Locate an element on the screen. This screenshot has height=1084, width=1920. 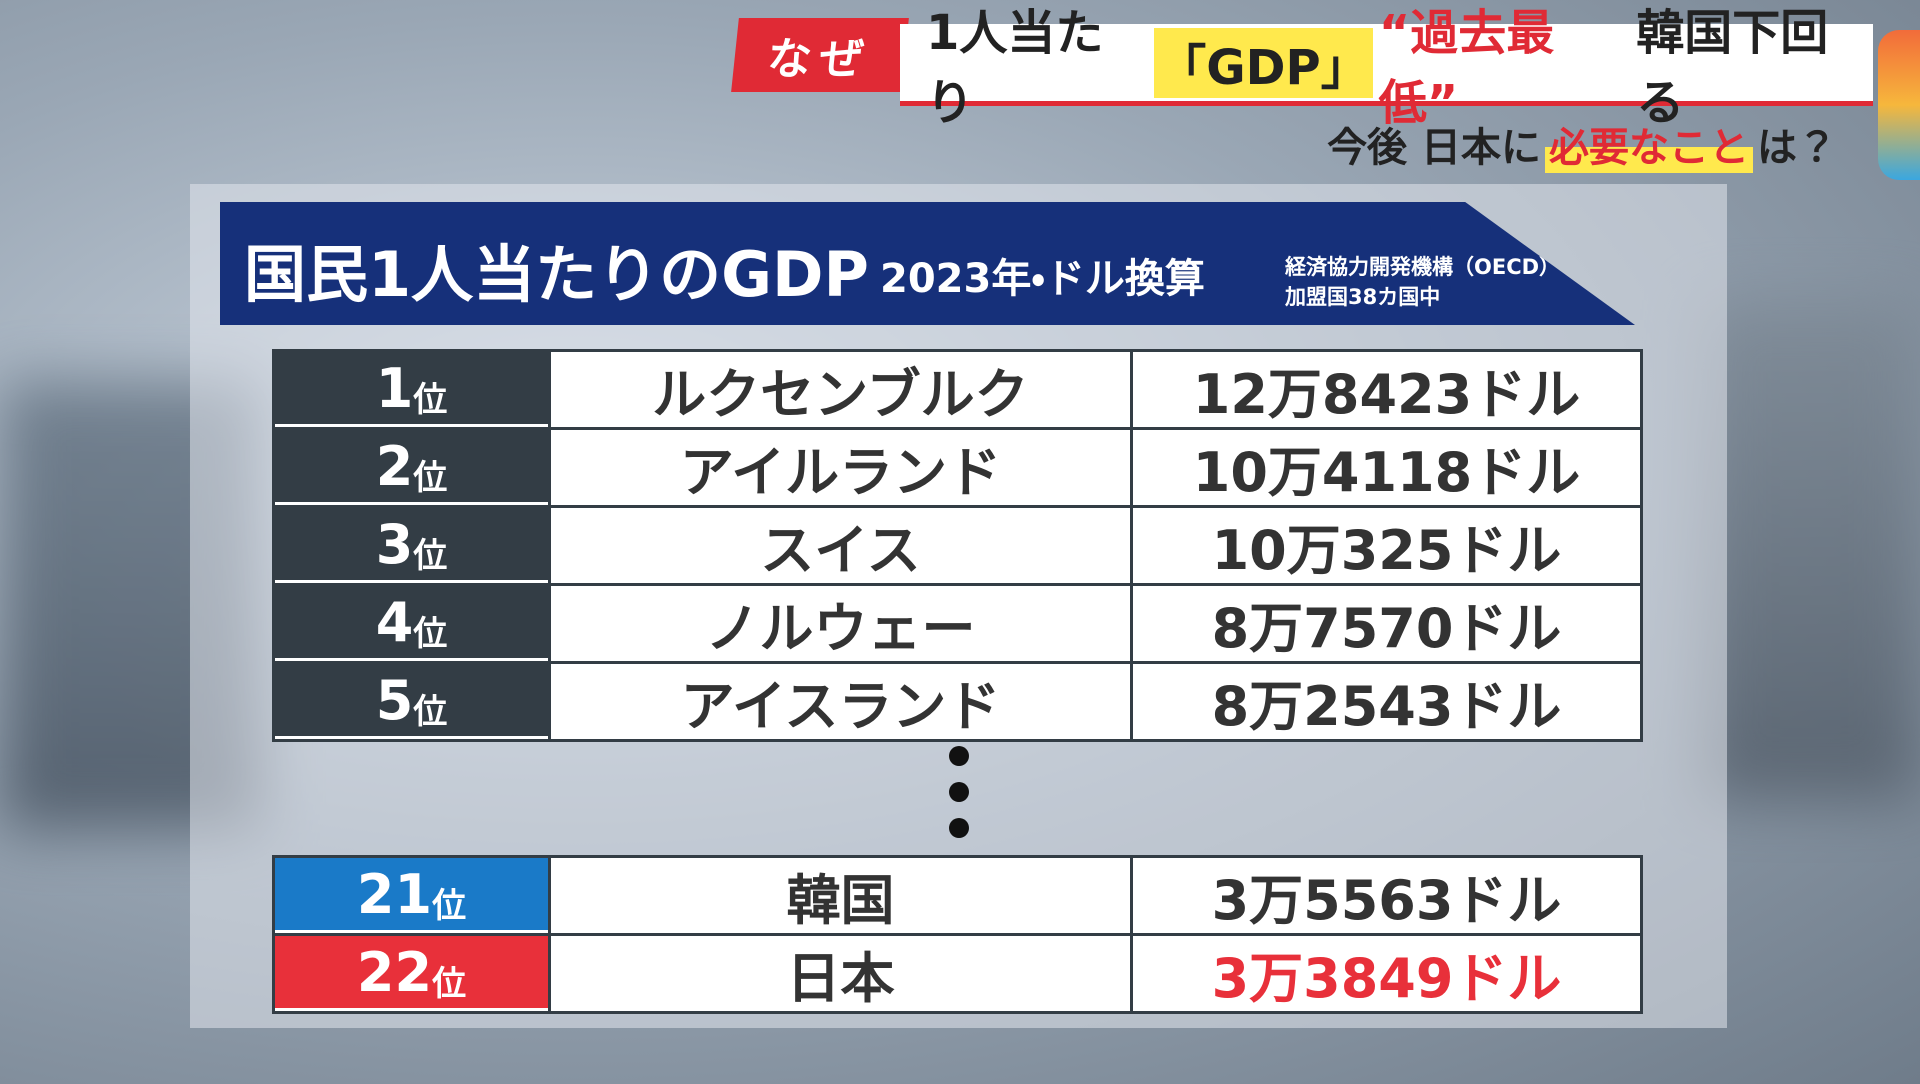
headline: 1人当たり 「GDP」 “過去最低” 韓国下回る is located at coordinates (1386, 68).